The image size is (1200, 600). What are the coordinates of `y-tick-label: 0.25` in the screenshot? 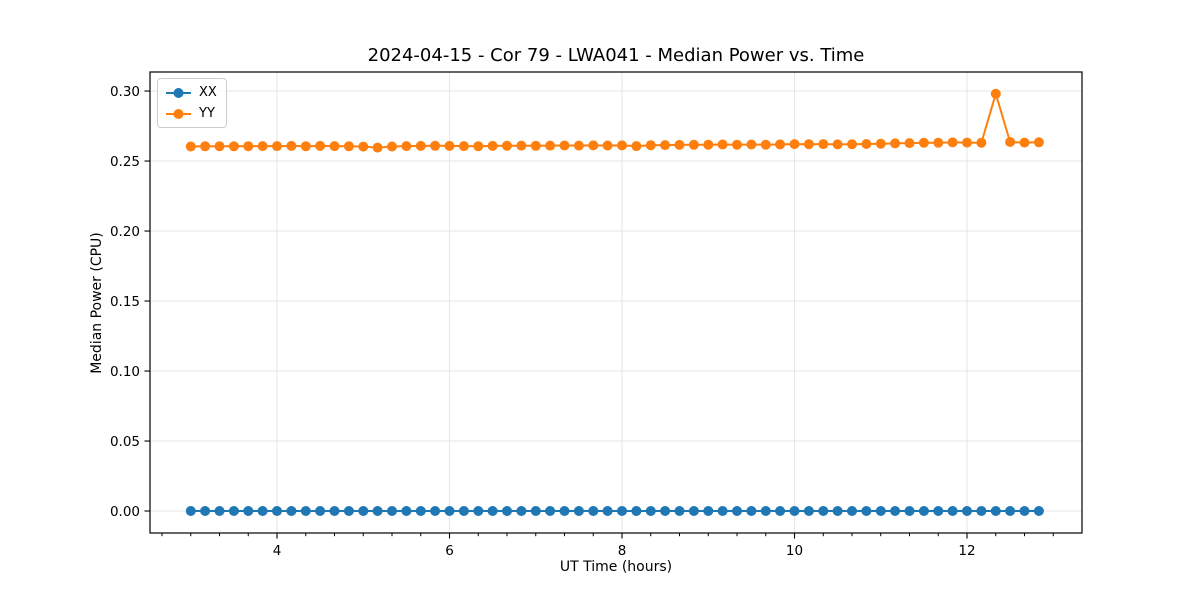 It's located at (125, 162).